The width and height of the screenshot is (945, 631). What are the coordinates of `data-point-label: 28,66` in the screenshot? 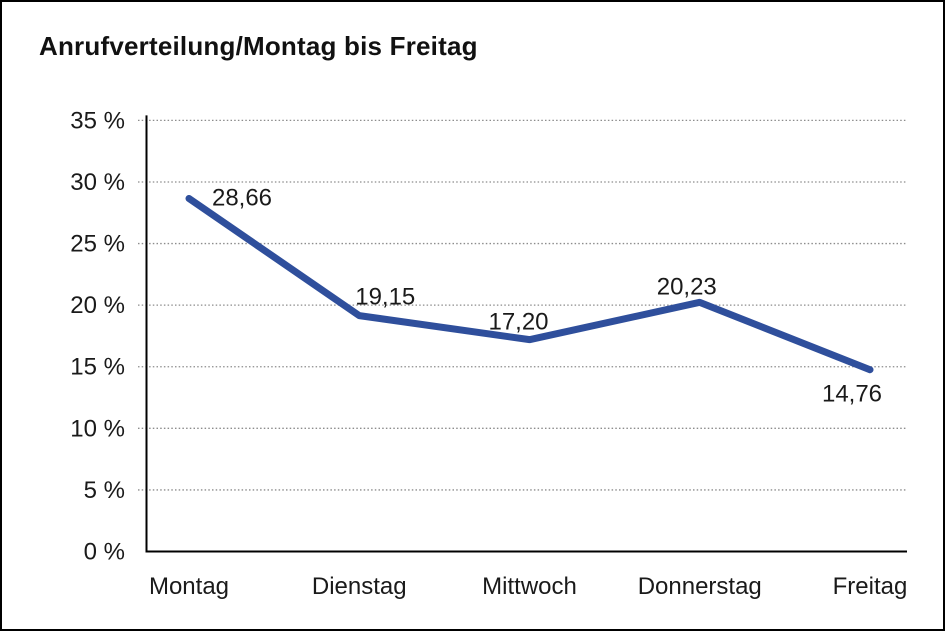 It's located at (242, 197).